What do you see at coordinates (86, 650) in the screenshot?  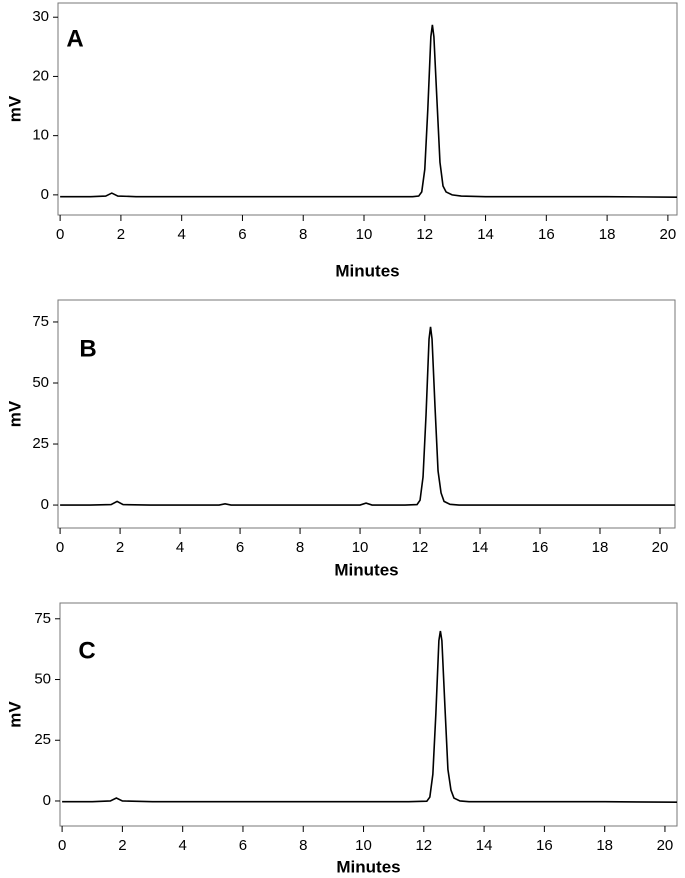 I see `panel-label: C` at bounding box center [86, 650].